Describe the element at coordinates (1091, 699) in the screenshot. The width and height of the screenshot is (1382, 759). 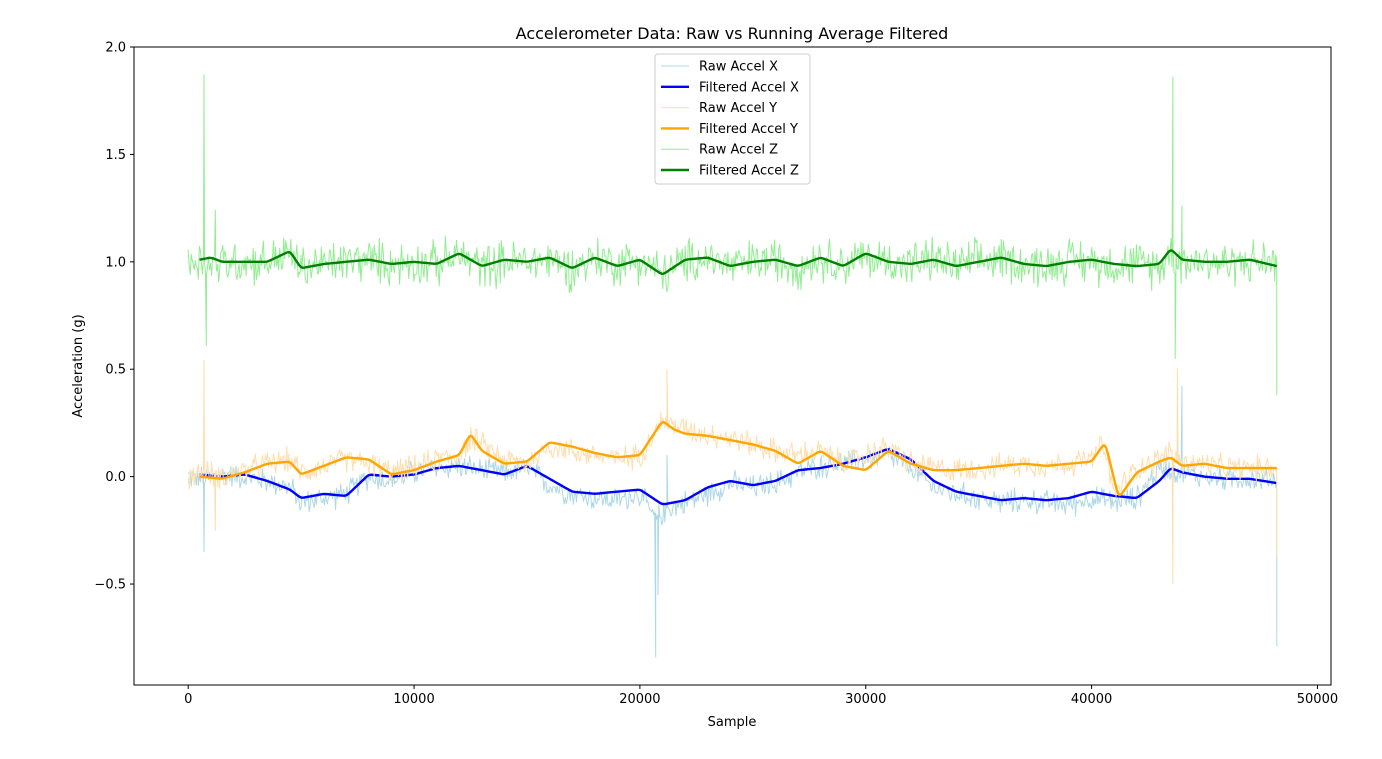
I see `x-tick-label: 40000` at that location.